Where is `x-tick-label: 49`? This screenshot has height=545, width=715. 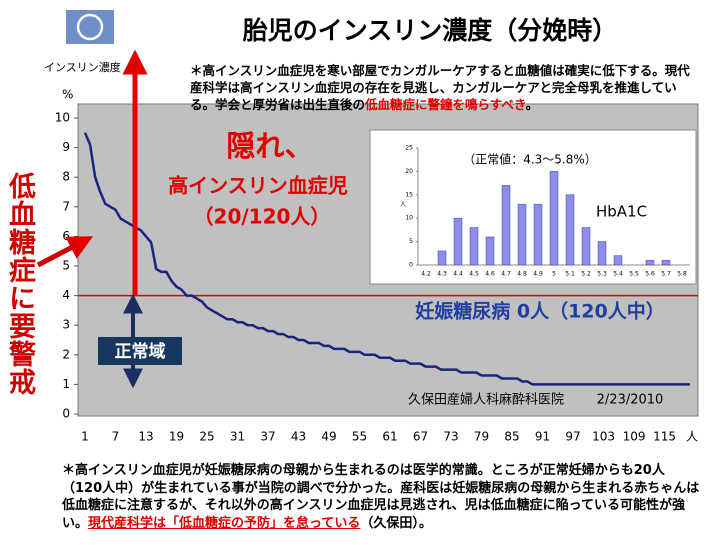
x-tick-label: 49 is located at coordinates (328, 437).